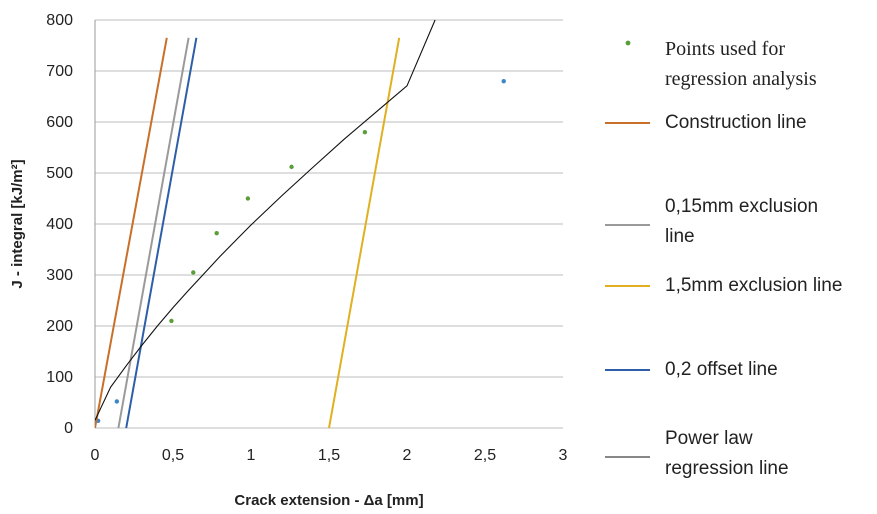  What do you see at coordinates (628, 43) in the screenshot?
I see `legend-marker` at bounding box center [628, 43].